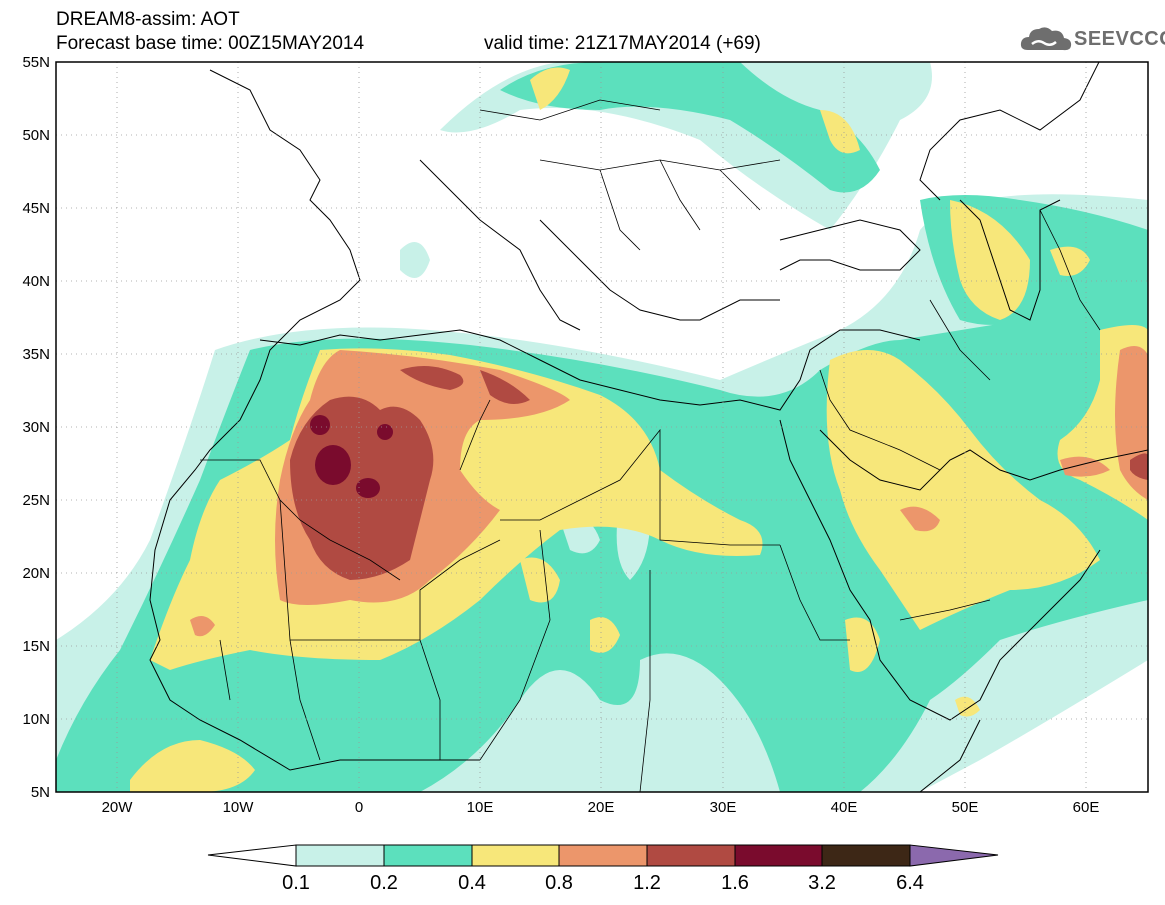 The width and height of the screenshot is (1165, 905). I want to click on longitude-labels: 20W 10W 0 10E 20E 30E 40E 50E 60E, so click(601, 807).